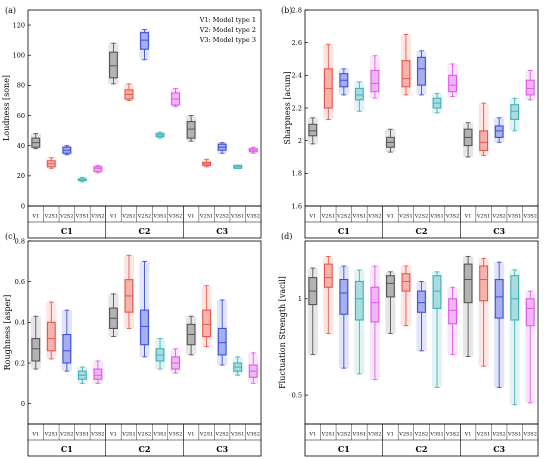 This screenshot has height=459, width=550. Describe the element at coordinates (297, 395) in the screenshot. I see `y-tick-label: 0.5` at that location.